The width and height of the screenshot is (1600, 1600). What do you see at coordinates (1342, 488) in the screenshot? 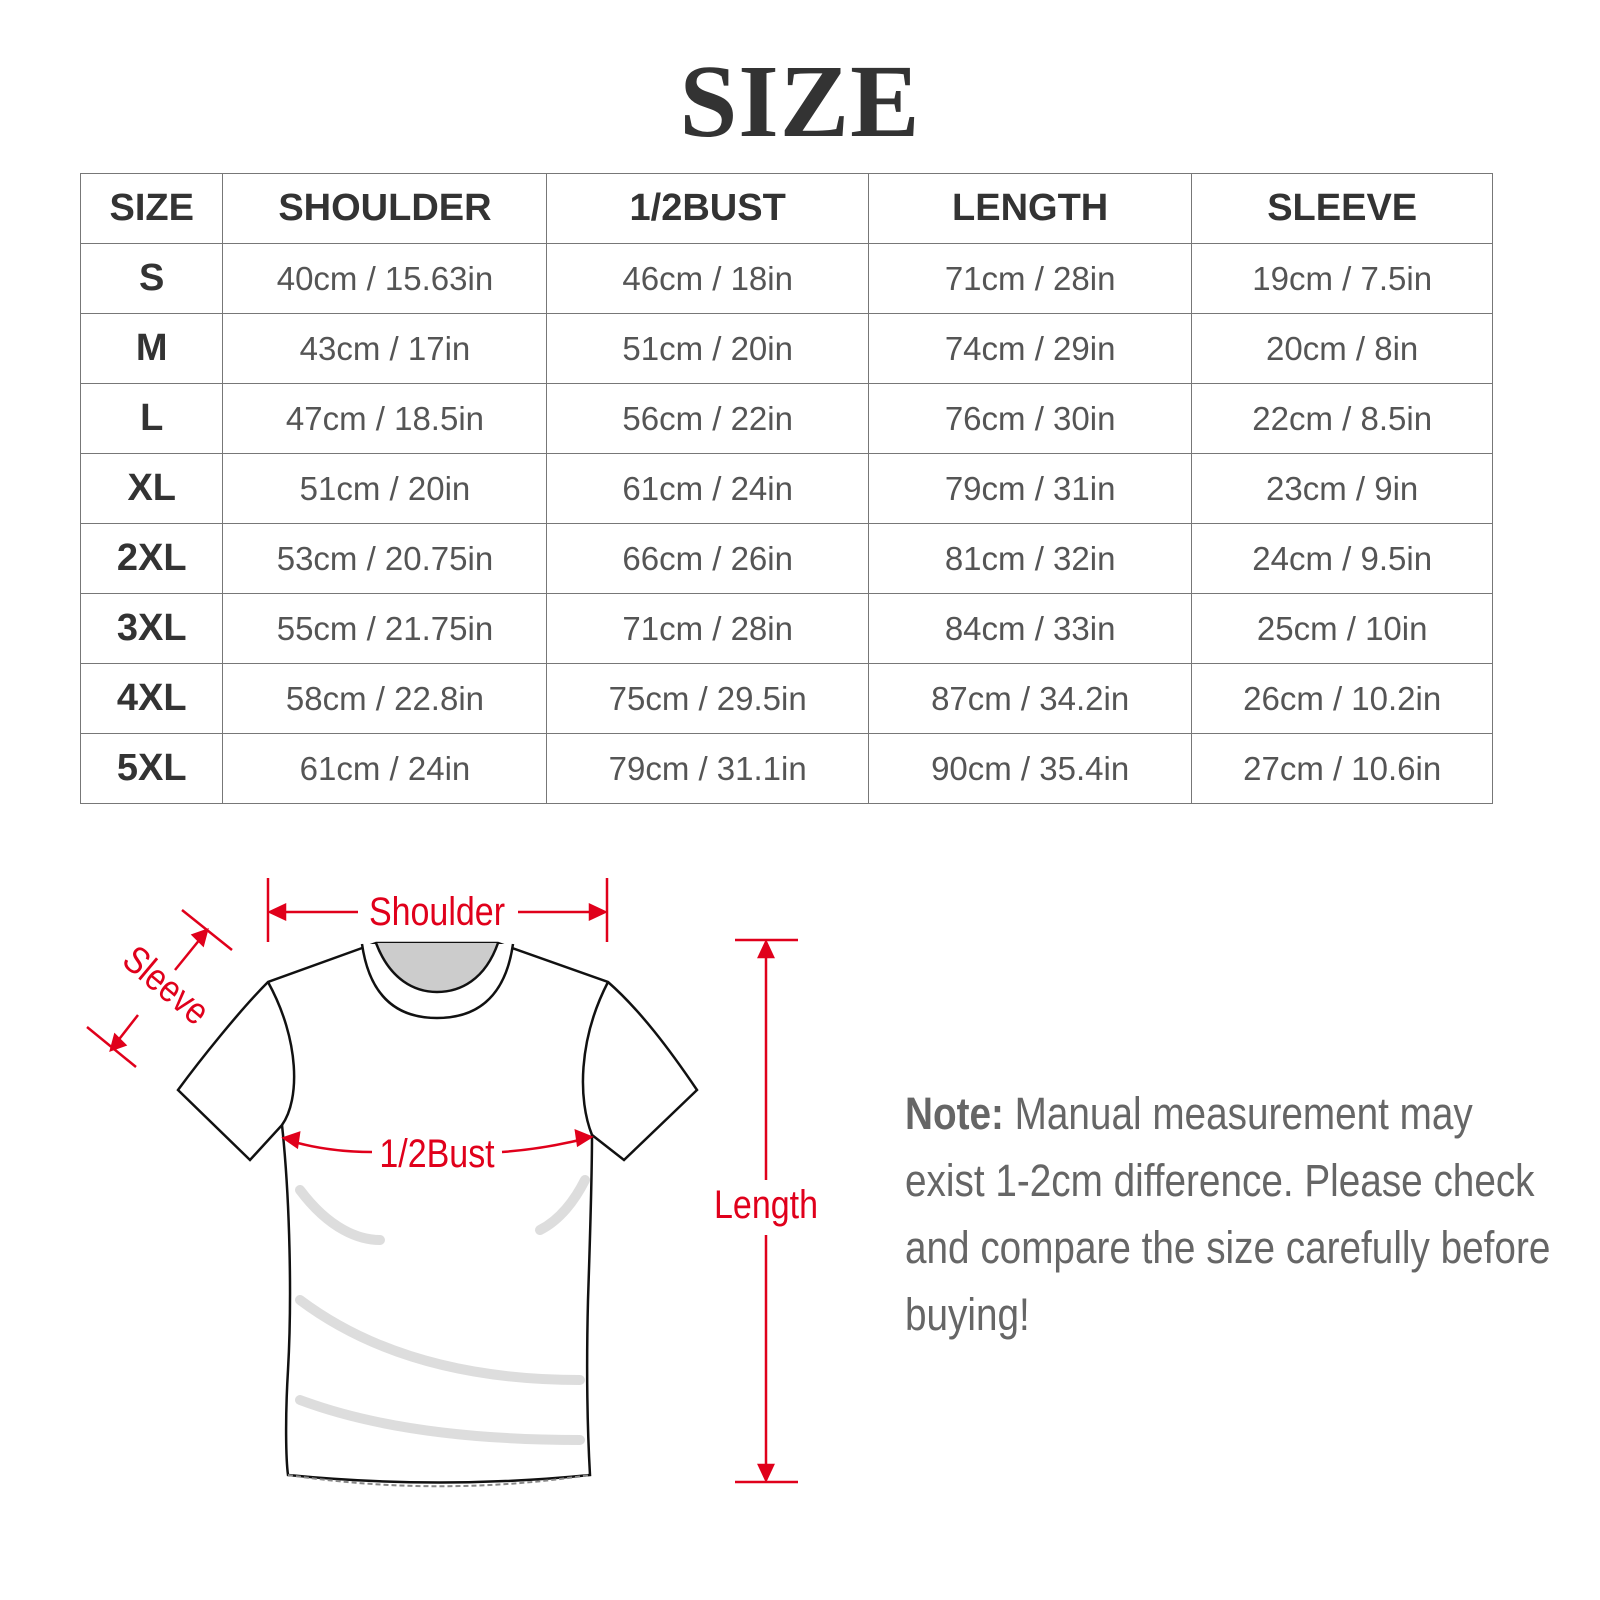
I see `measurement-cell: 23cm / 9in` at bounding box center [1342, 488].